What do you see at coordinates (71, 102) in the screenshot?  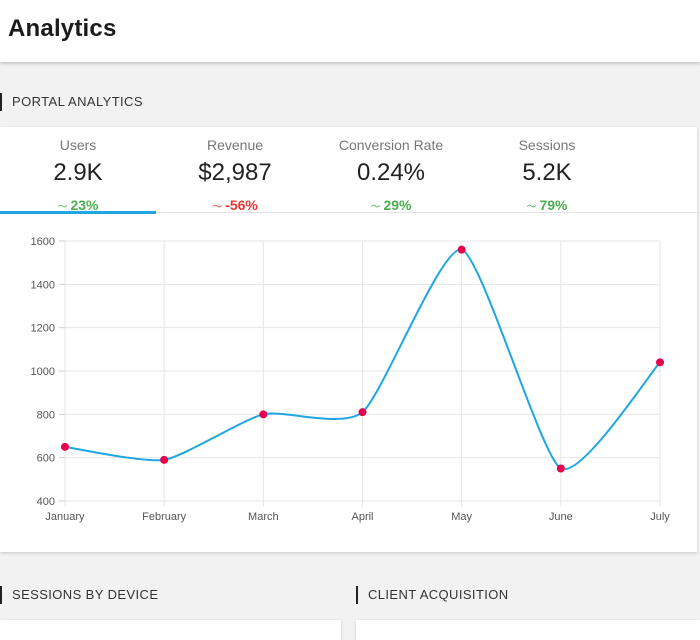 I see `portal-analytics-heading: PORTAL ANALYTICS` at bounding box center [71, 102].